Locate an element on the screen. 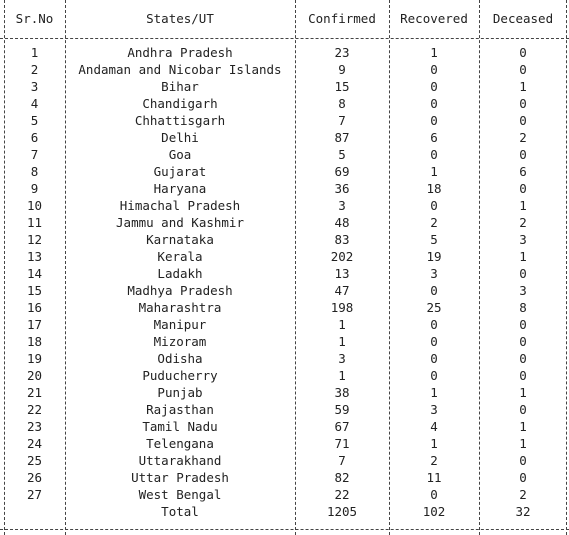  cell-confirmed: 15 is located at coordinates (342, 86).